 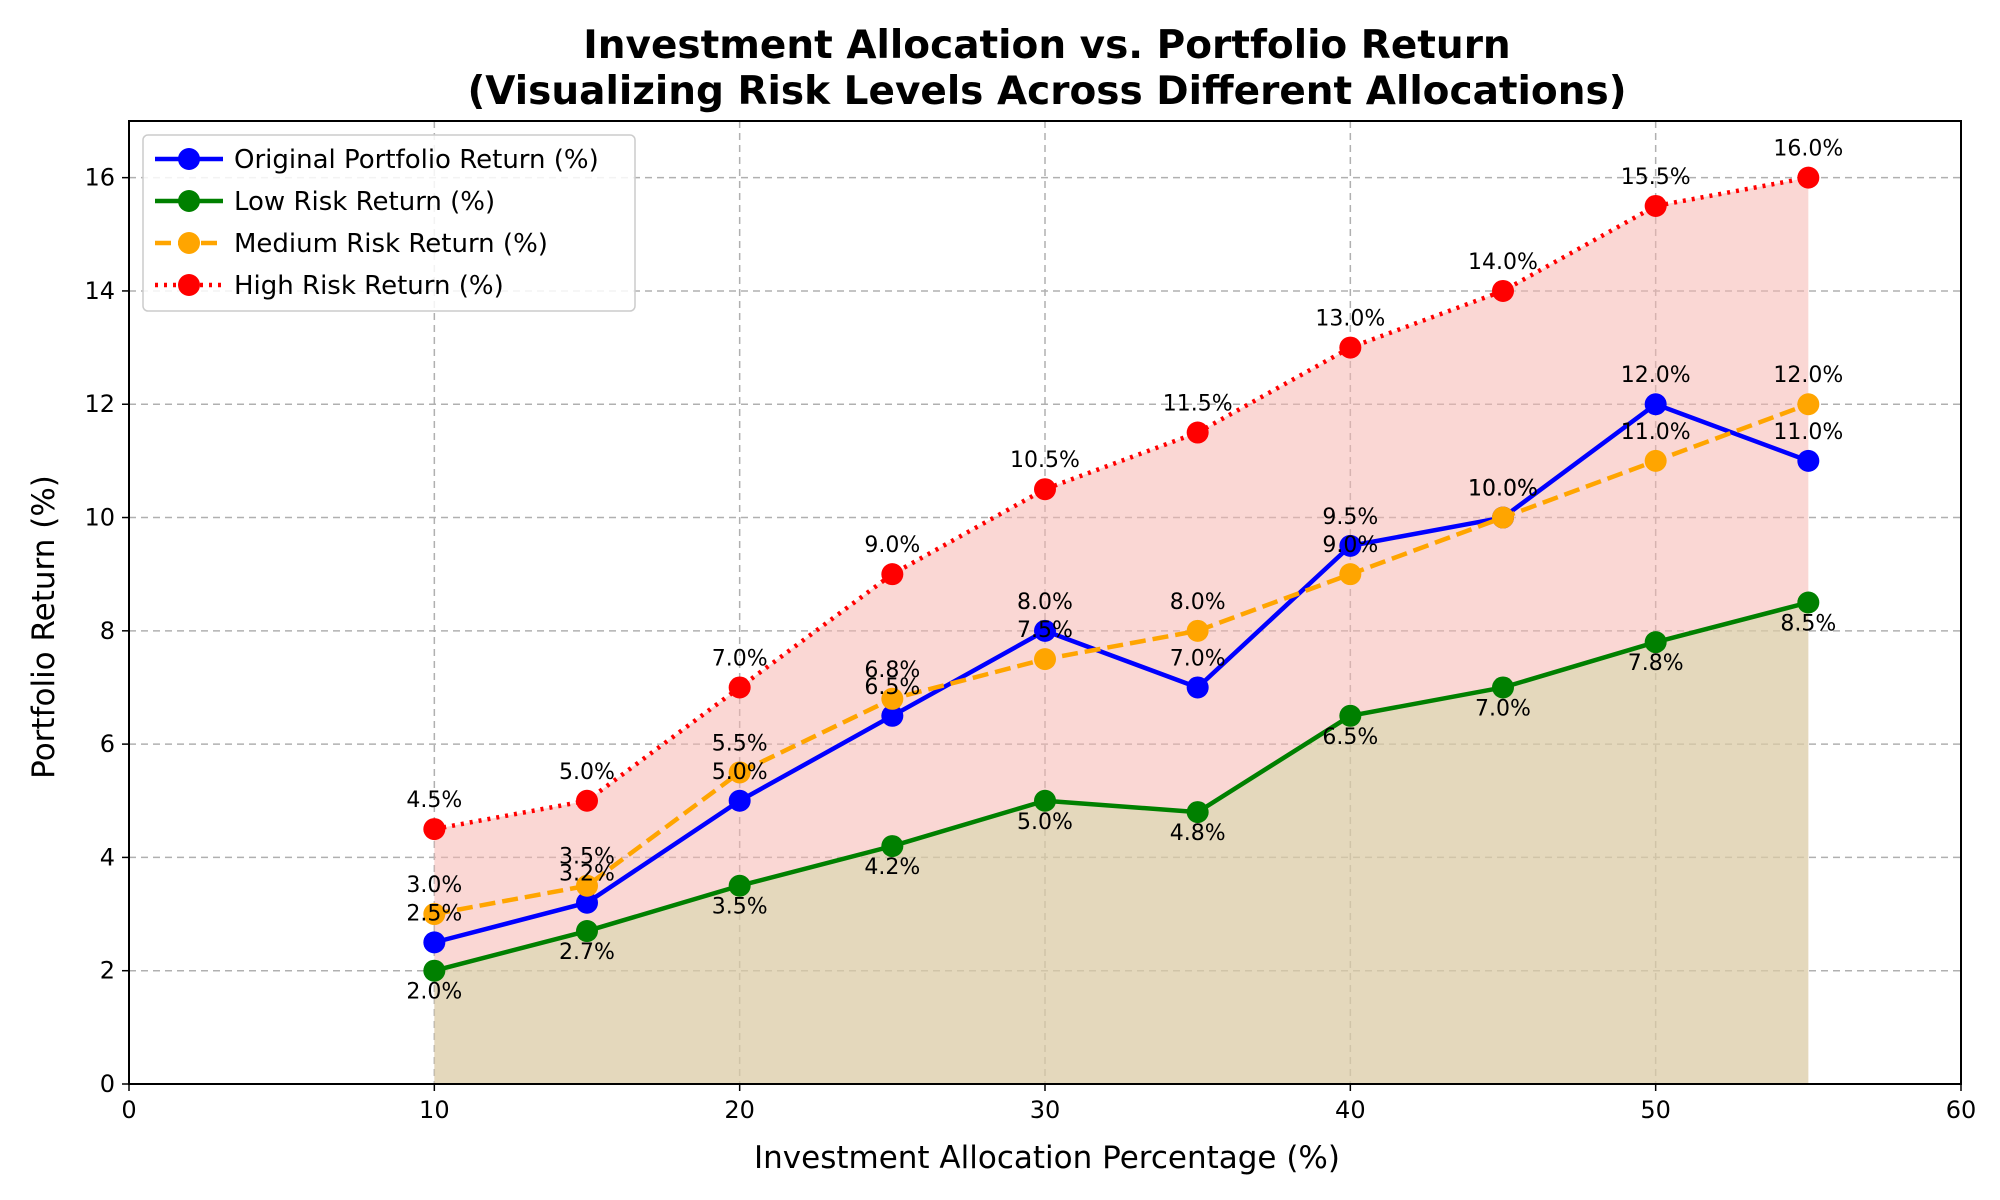 What do you see at coordinates (434, 885) in the screenshot?
I see `data-label: 3.0%` at bounding box center [434, 885].